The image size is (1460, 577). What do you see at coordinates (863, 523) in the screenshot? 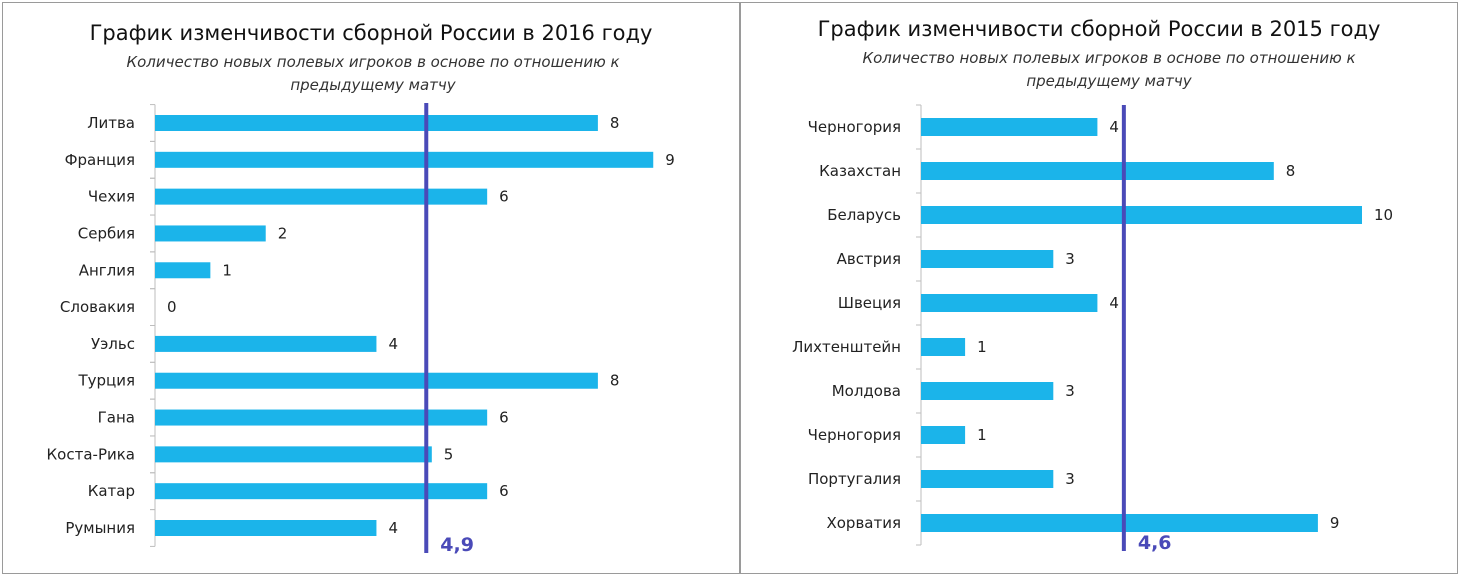
I see `category-label: Хорватия` at bounding box center [863, 523].